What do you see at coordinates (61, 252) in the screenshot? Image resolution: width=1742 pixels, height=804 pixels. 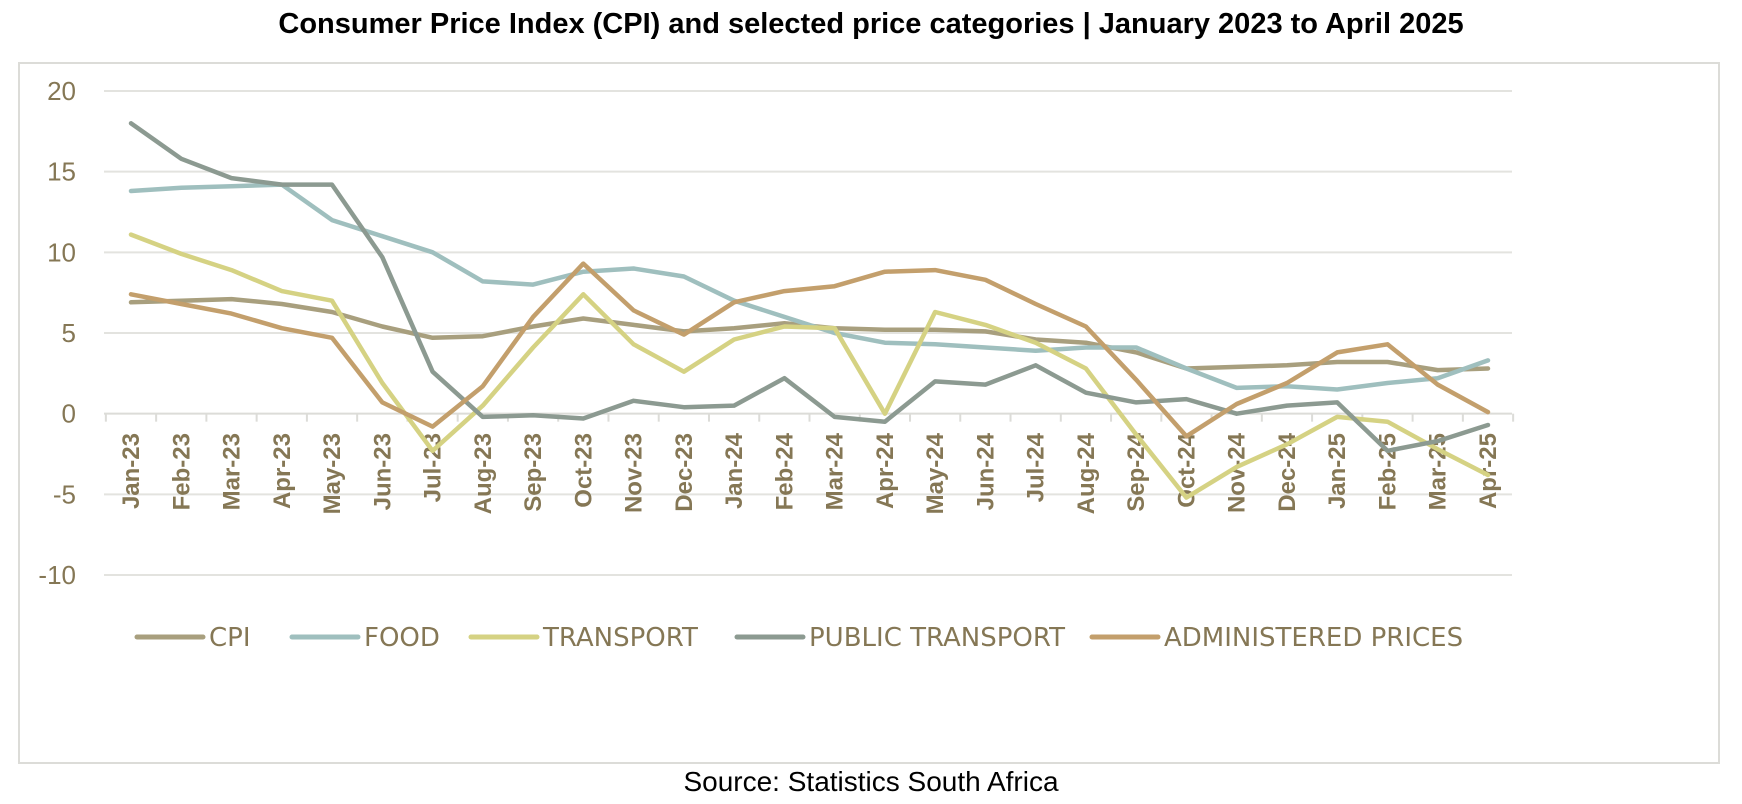 I see `y-tick-label: 10` at bounding box center [61, 252].